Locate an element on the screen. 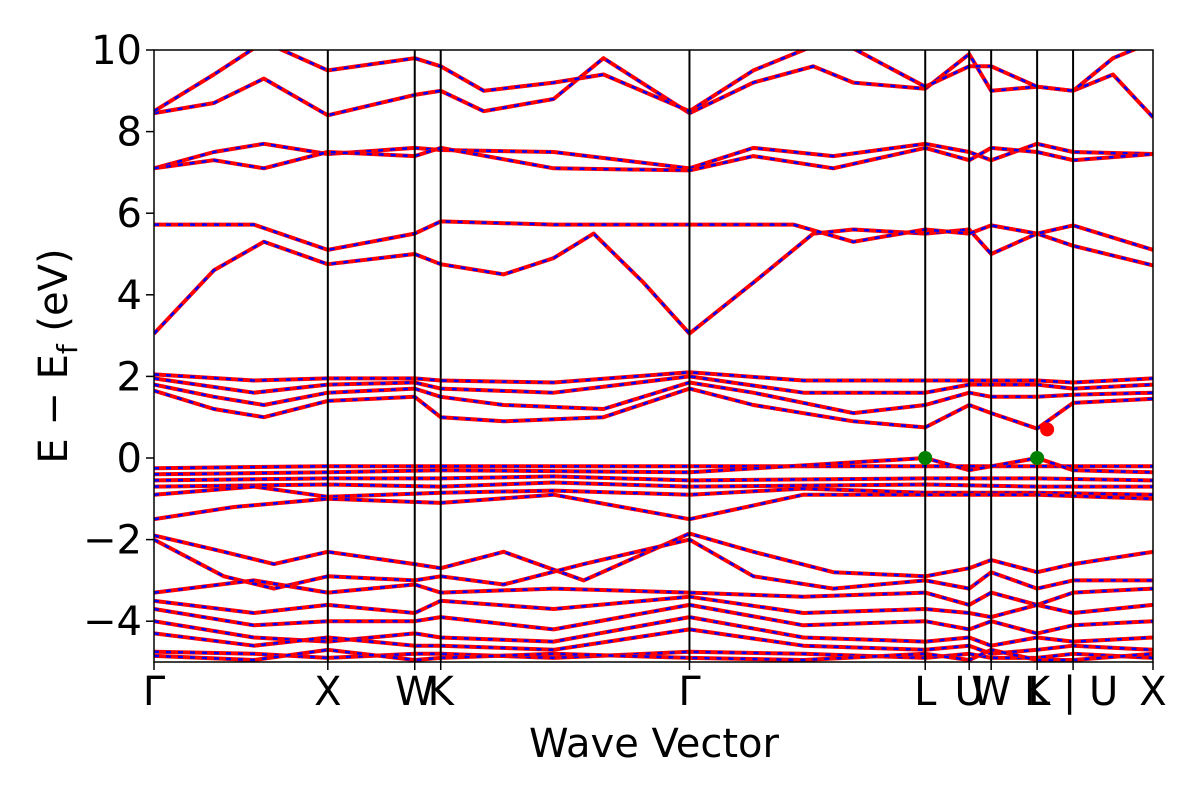 The width and height of the screenshot is (1200, 800). y-tick-label: 2 is located at coordinates (129, 377).